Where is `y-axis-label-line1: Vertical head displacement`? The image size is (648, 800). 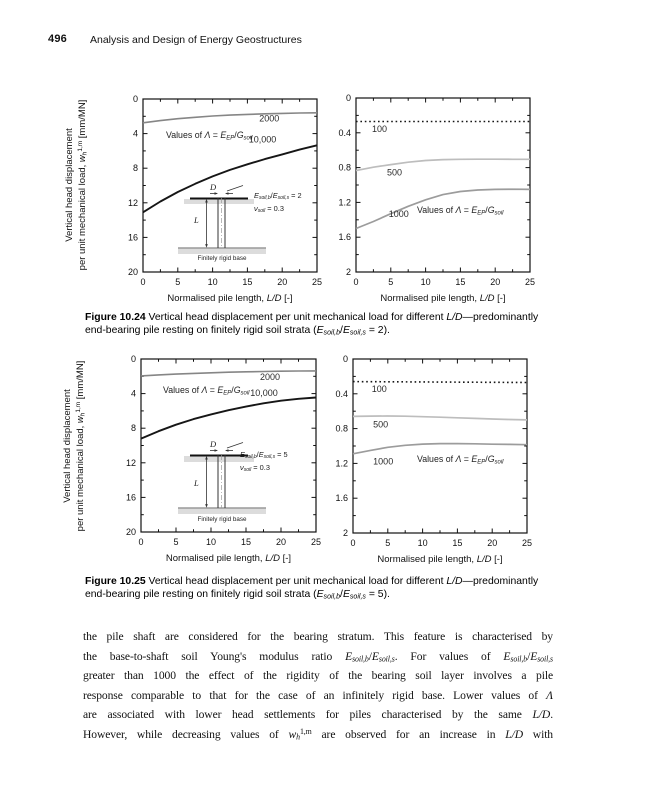 y-axis-label-line1: Vertical head displacement is located at coordinates (69, 185).